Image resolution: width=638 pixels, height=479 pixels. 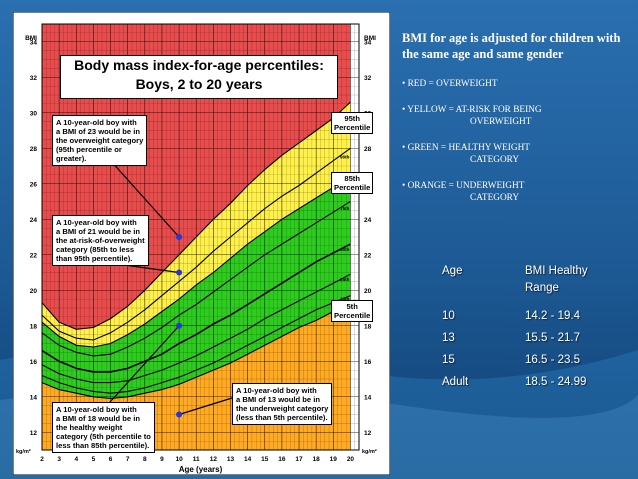 I want to click on x-tick-label: 11, so click(x=196, y=459).